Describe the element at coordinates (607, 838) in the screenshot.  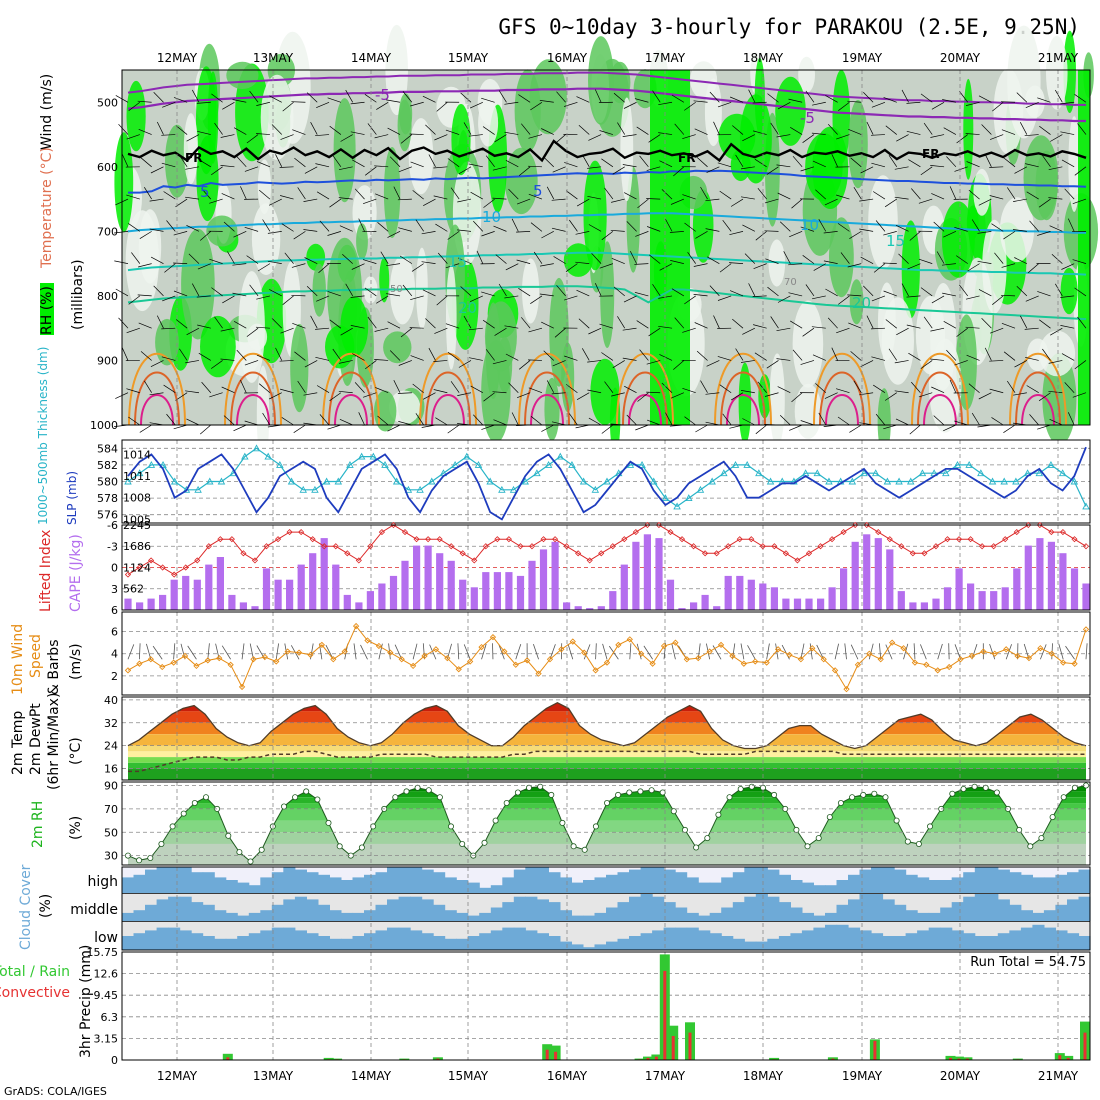
I see `rh2m-band` at that location.